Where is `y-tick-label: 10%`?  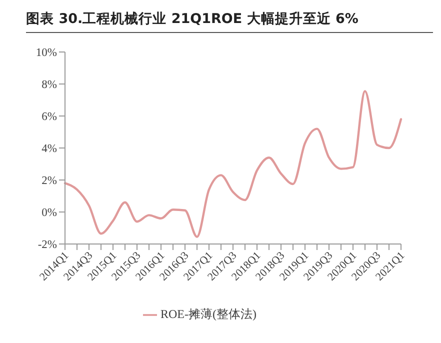
y-tick-label: 10% is located at coordinates (47, 53).